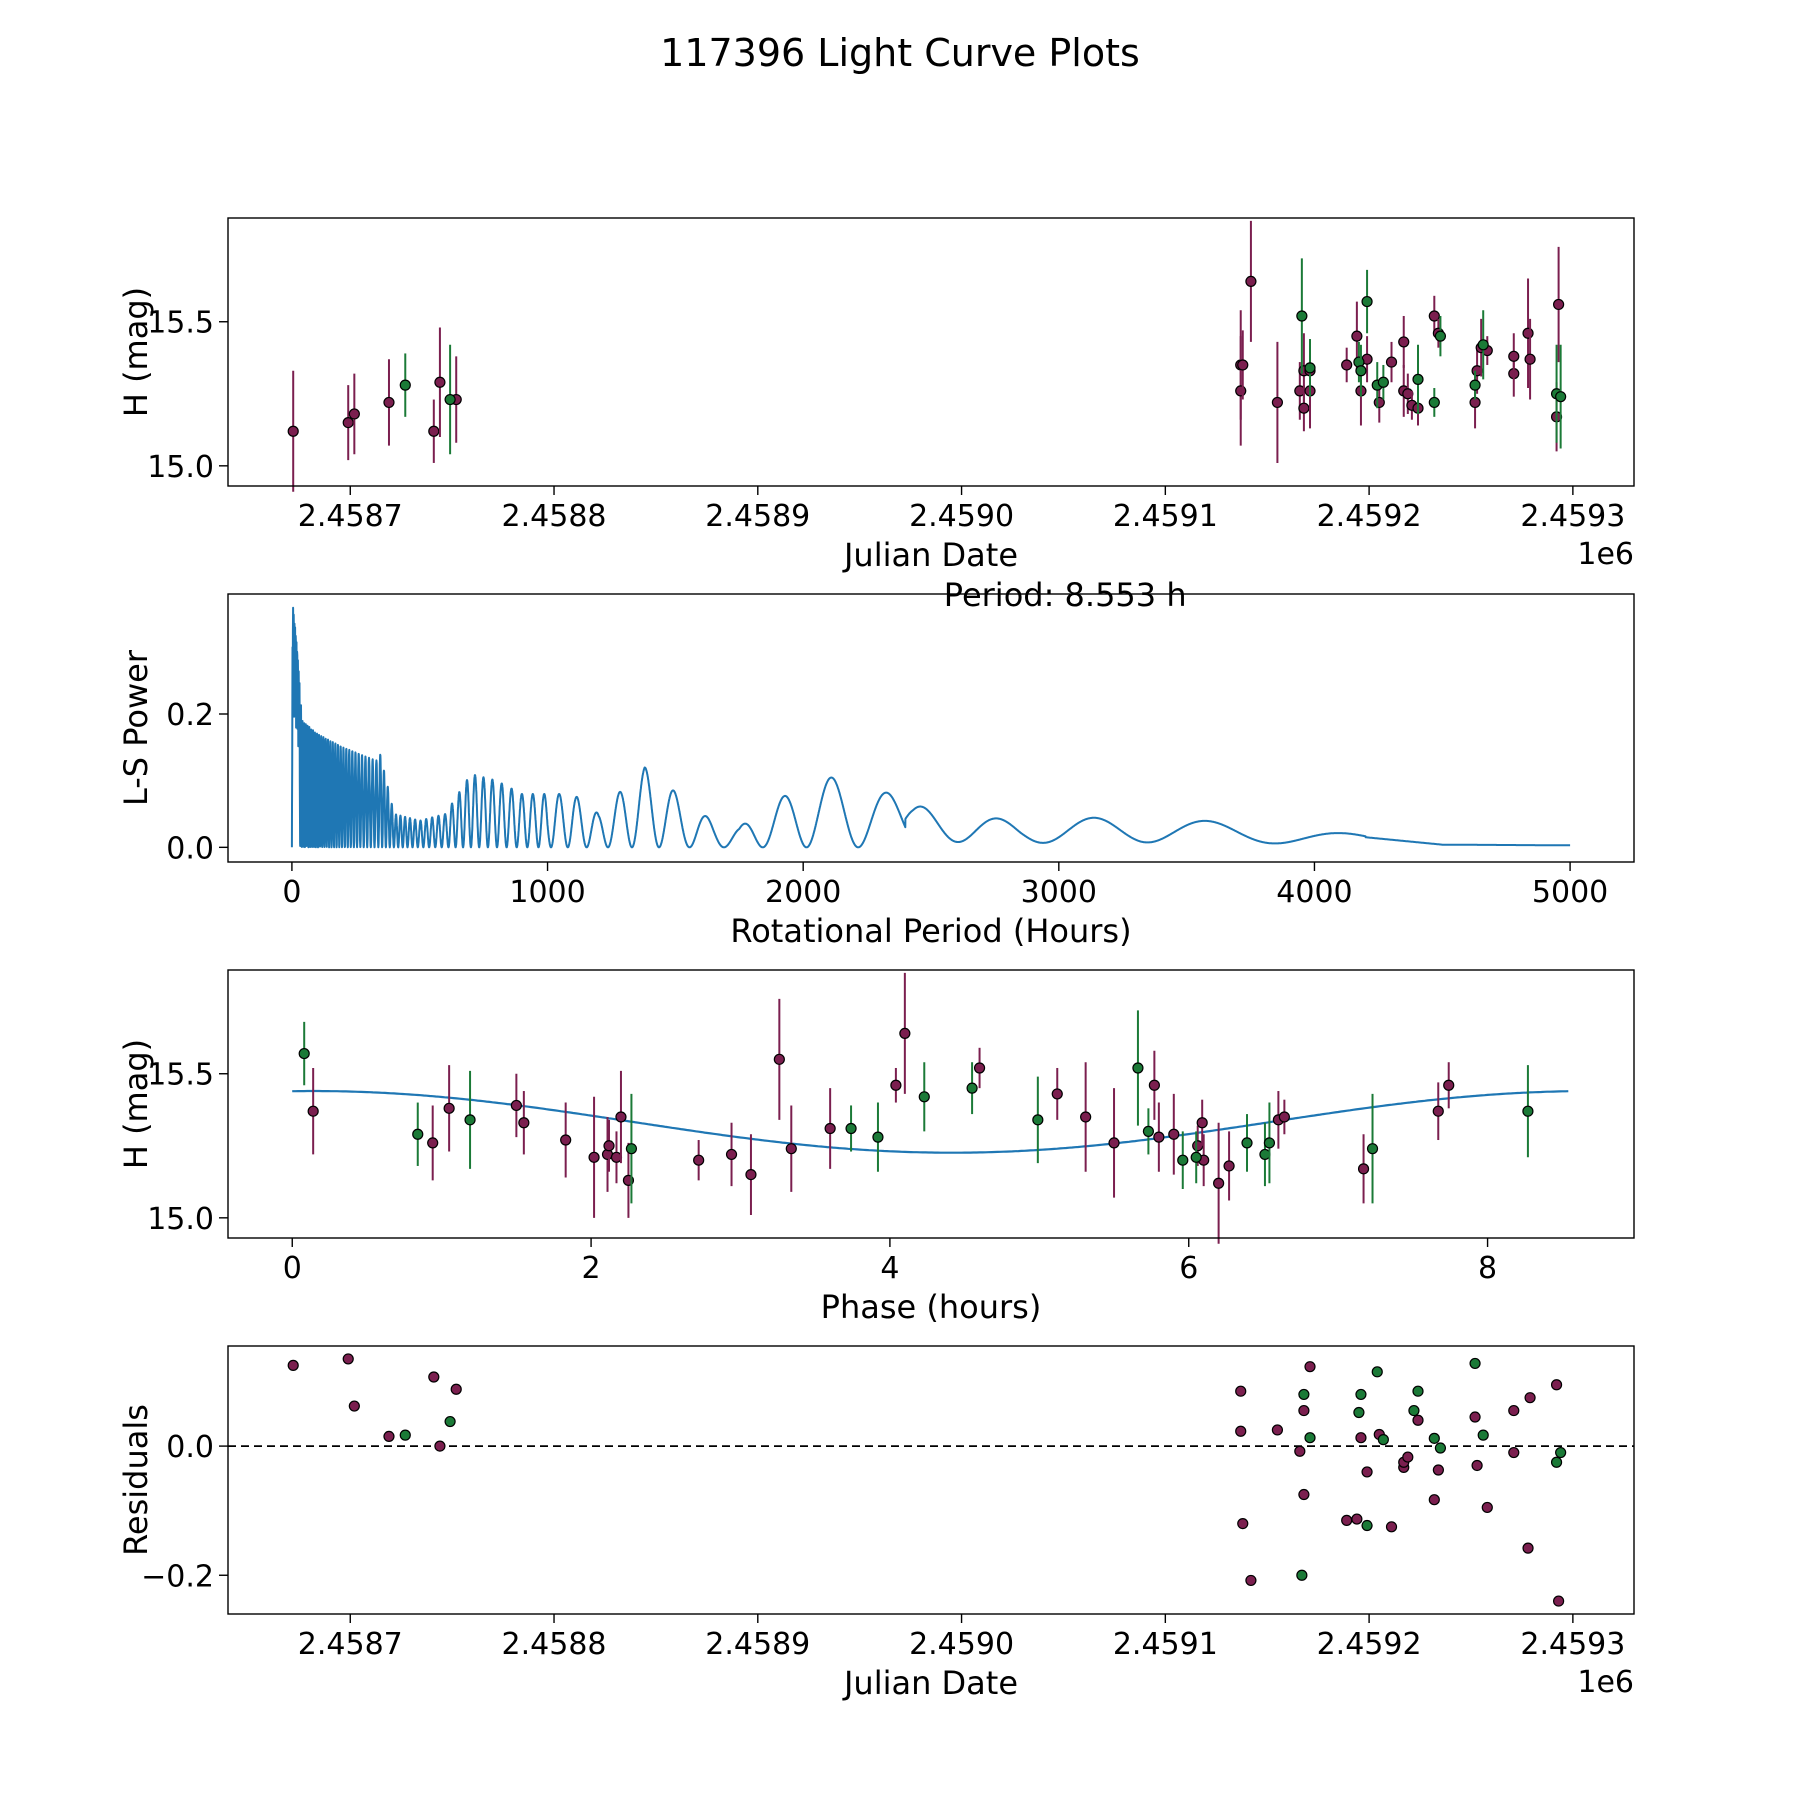  What do you see at coordinates (1369, 516) in the screenshot?
I see `x-tick-label: 2.4592` at bounding box center [1369, 516].